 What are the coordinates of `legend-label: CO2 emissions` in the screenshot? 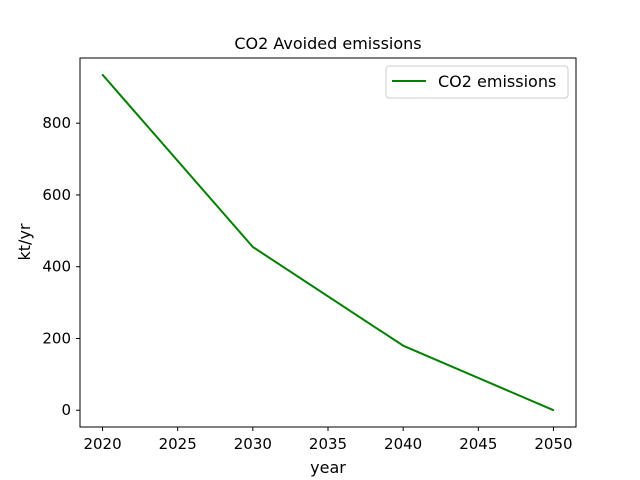 It's located at (497, 81).